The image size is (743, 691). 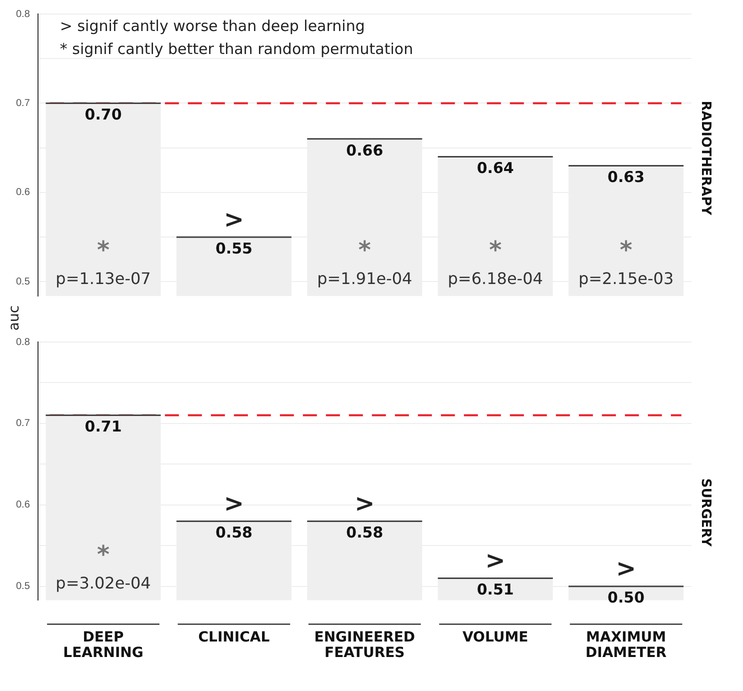 I want to click on text: RADIOTHERAPY, so click(x=705, y=158).